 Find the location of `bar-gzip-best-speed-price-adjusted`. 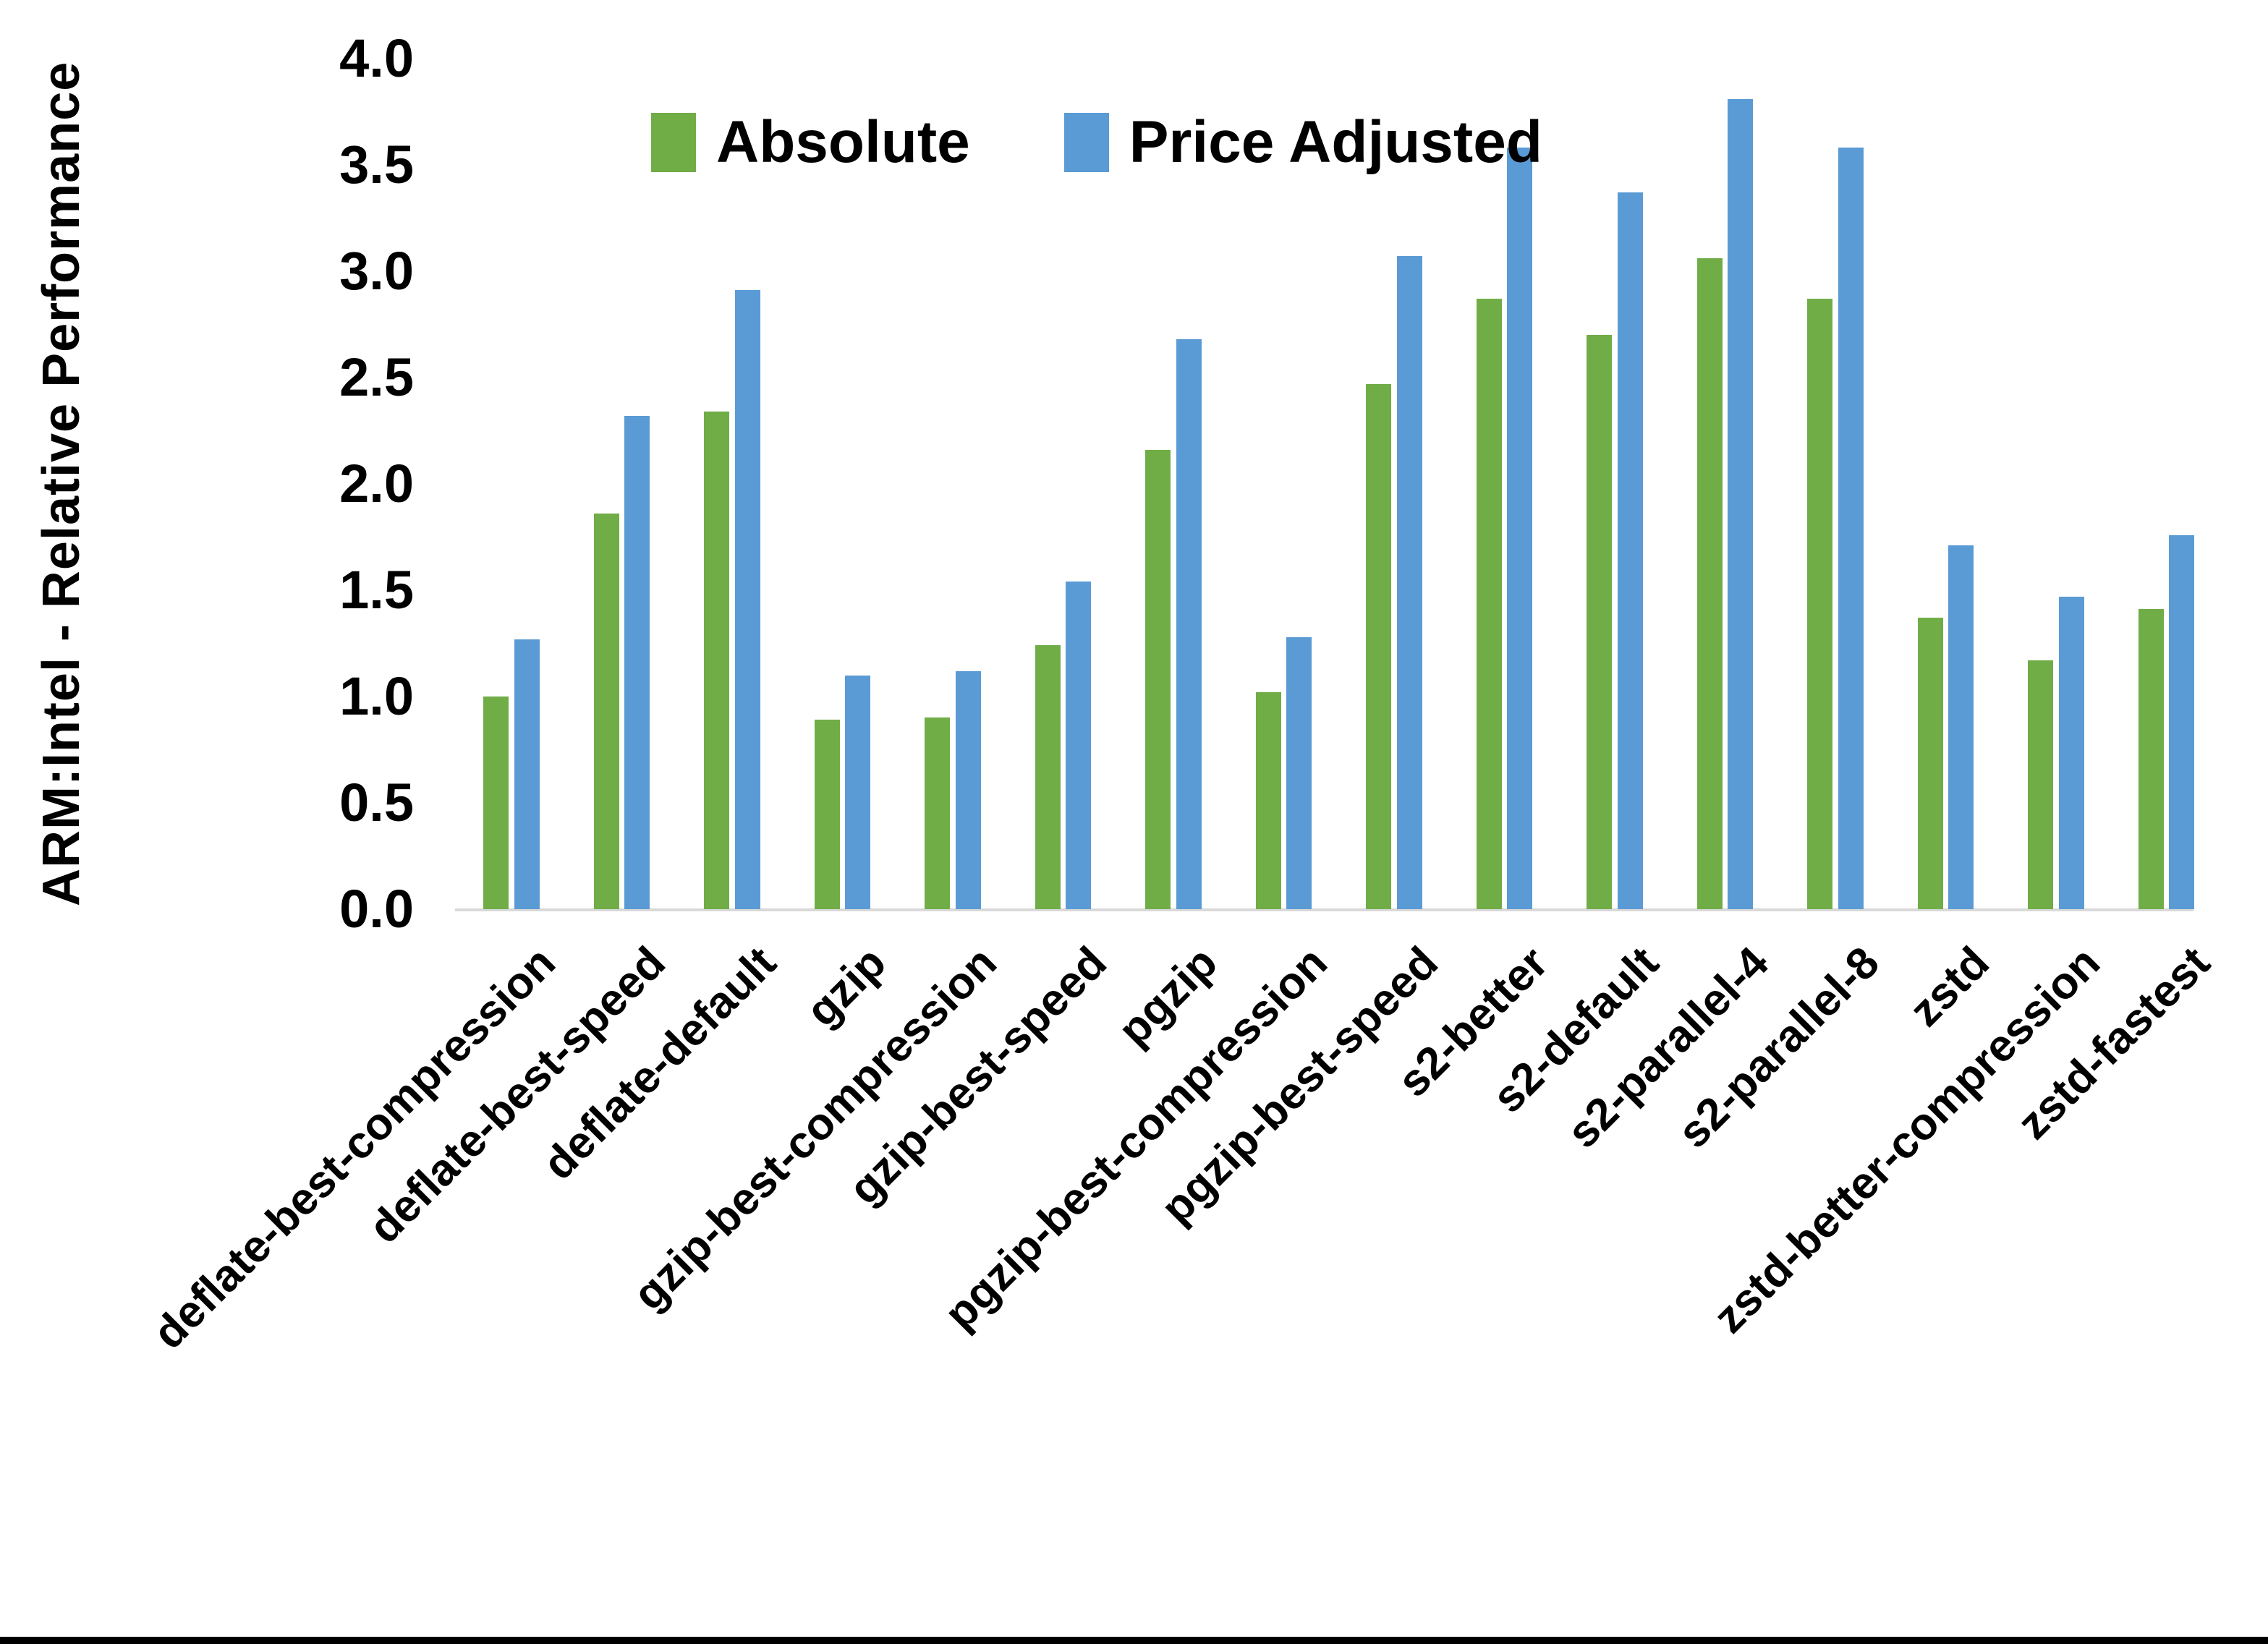

bar-gzip-best-speed-price-adjusted is located at coordinates (1078, 745).